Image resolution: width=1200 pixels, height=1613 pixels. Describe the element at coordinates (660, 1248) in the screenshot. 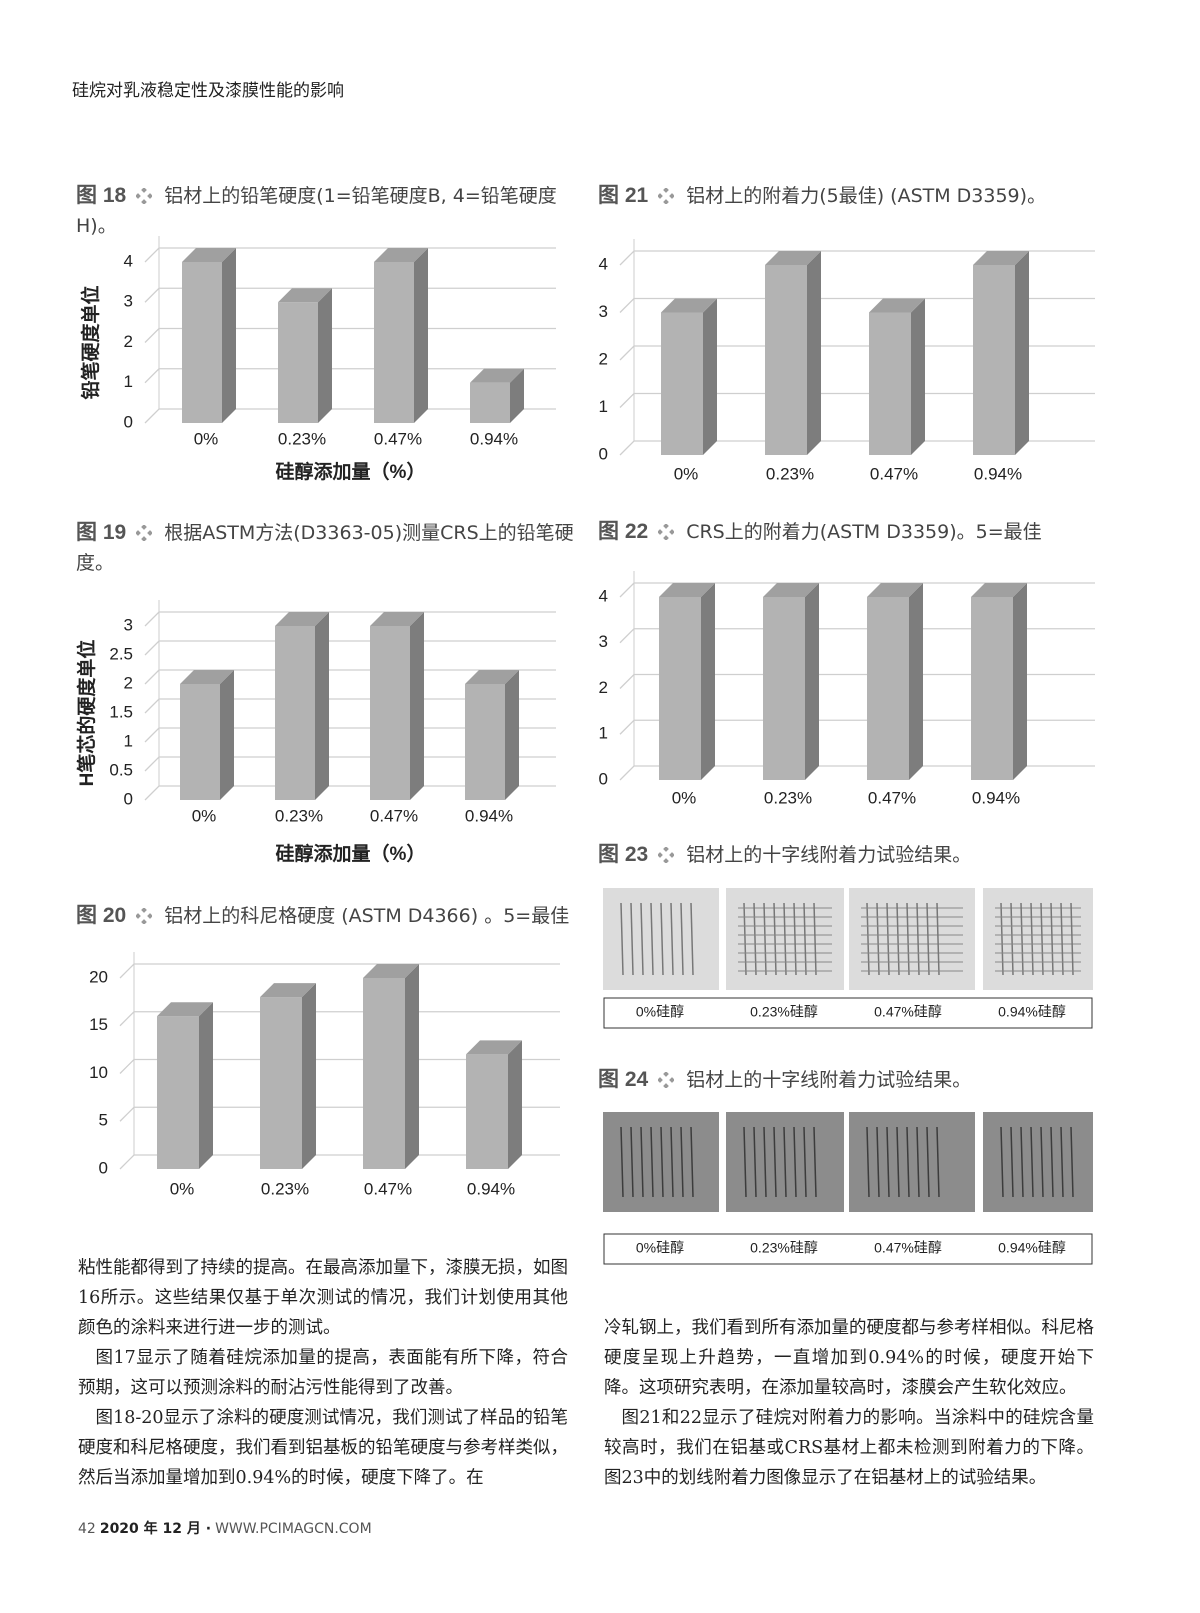

I see `panel-label: 0%硅醇` at that location.